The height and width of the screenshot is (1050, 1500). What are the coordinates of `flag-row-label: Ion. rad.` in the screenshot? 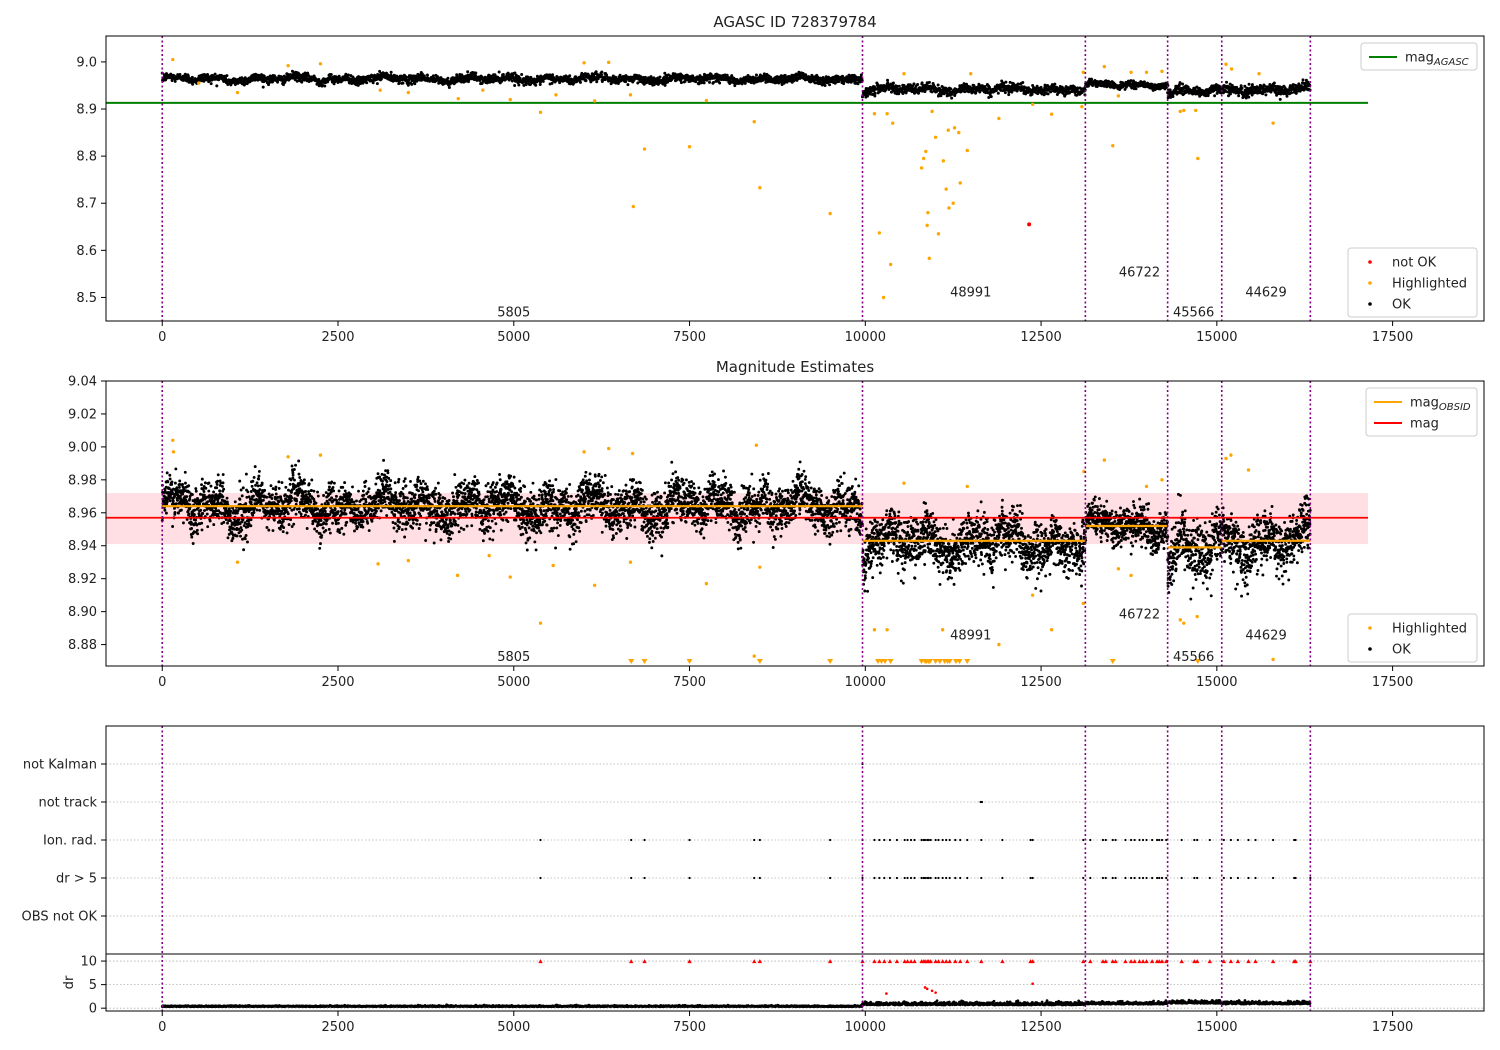 It's located at (70, 841).